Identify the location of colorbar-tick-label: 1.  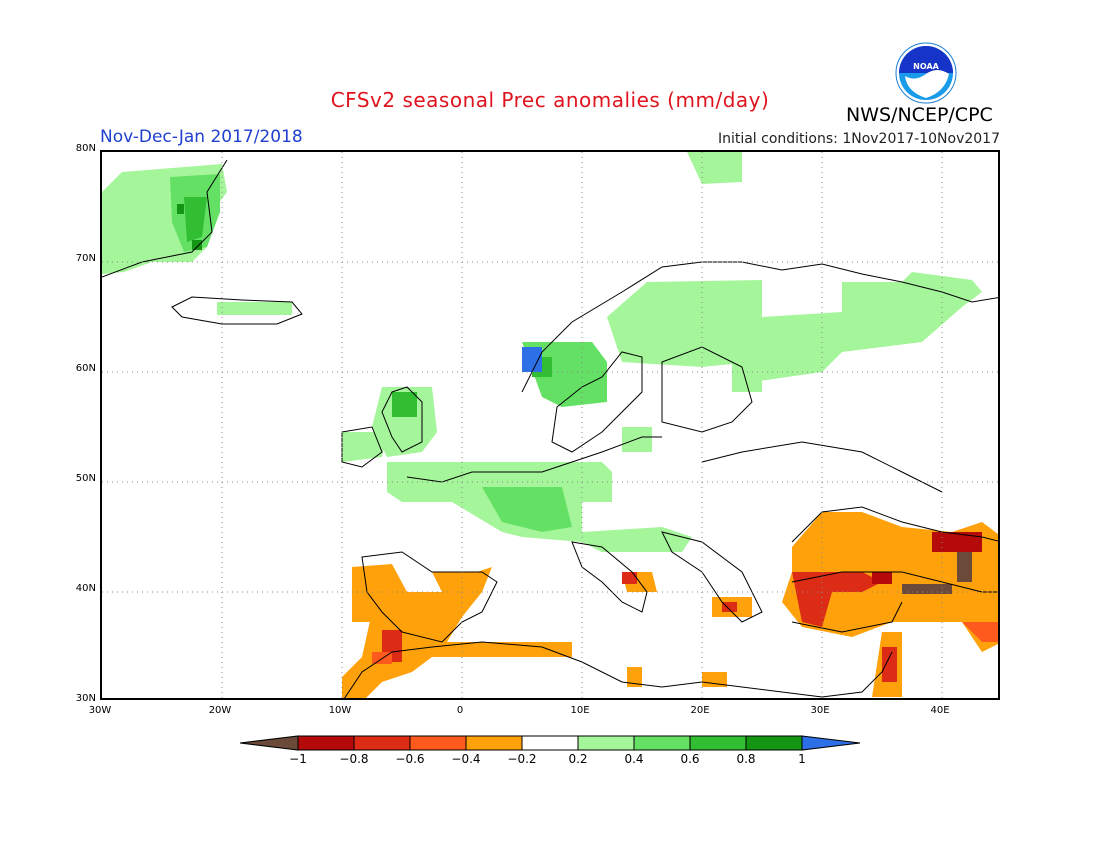
(802, 759).